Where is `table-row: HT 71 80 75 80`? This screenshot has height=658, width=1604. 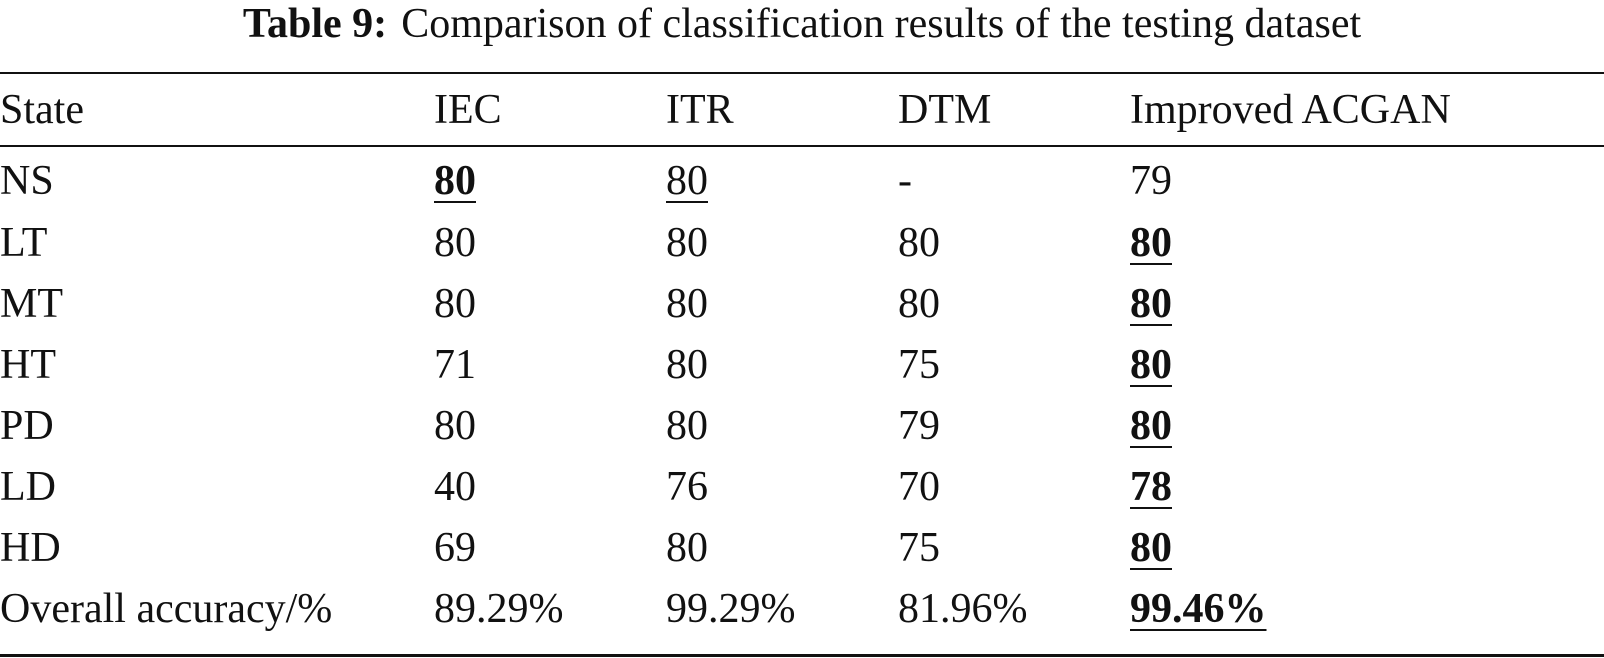
table-row: HT 71 80 75 80 is located at coordinates (802, 364).